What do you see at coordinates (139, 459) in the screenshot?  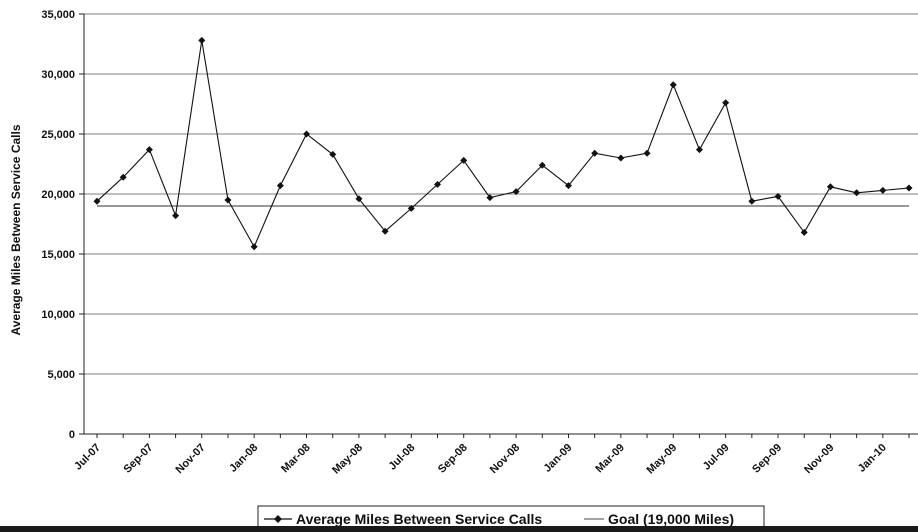 I see `x-tick-label: Sep-07` at bounding box center [139, 459].